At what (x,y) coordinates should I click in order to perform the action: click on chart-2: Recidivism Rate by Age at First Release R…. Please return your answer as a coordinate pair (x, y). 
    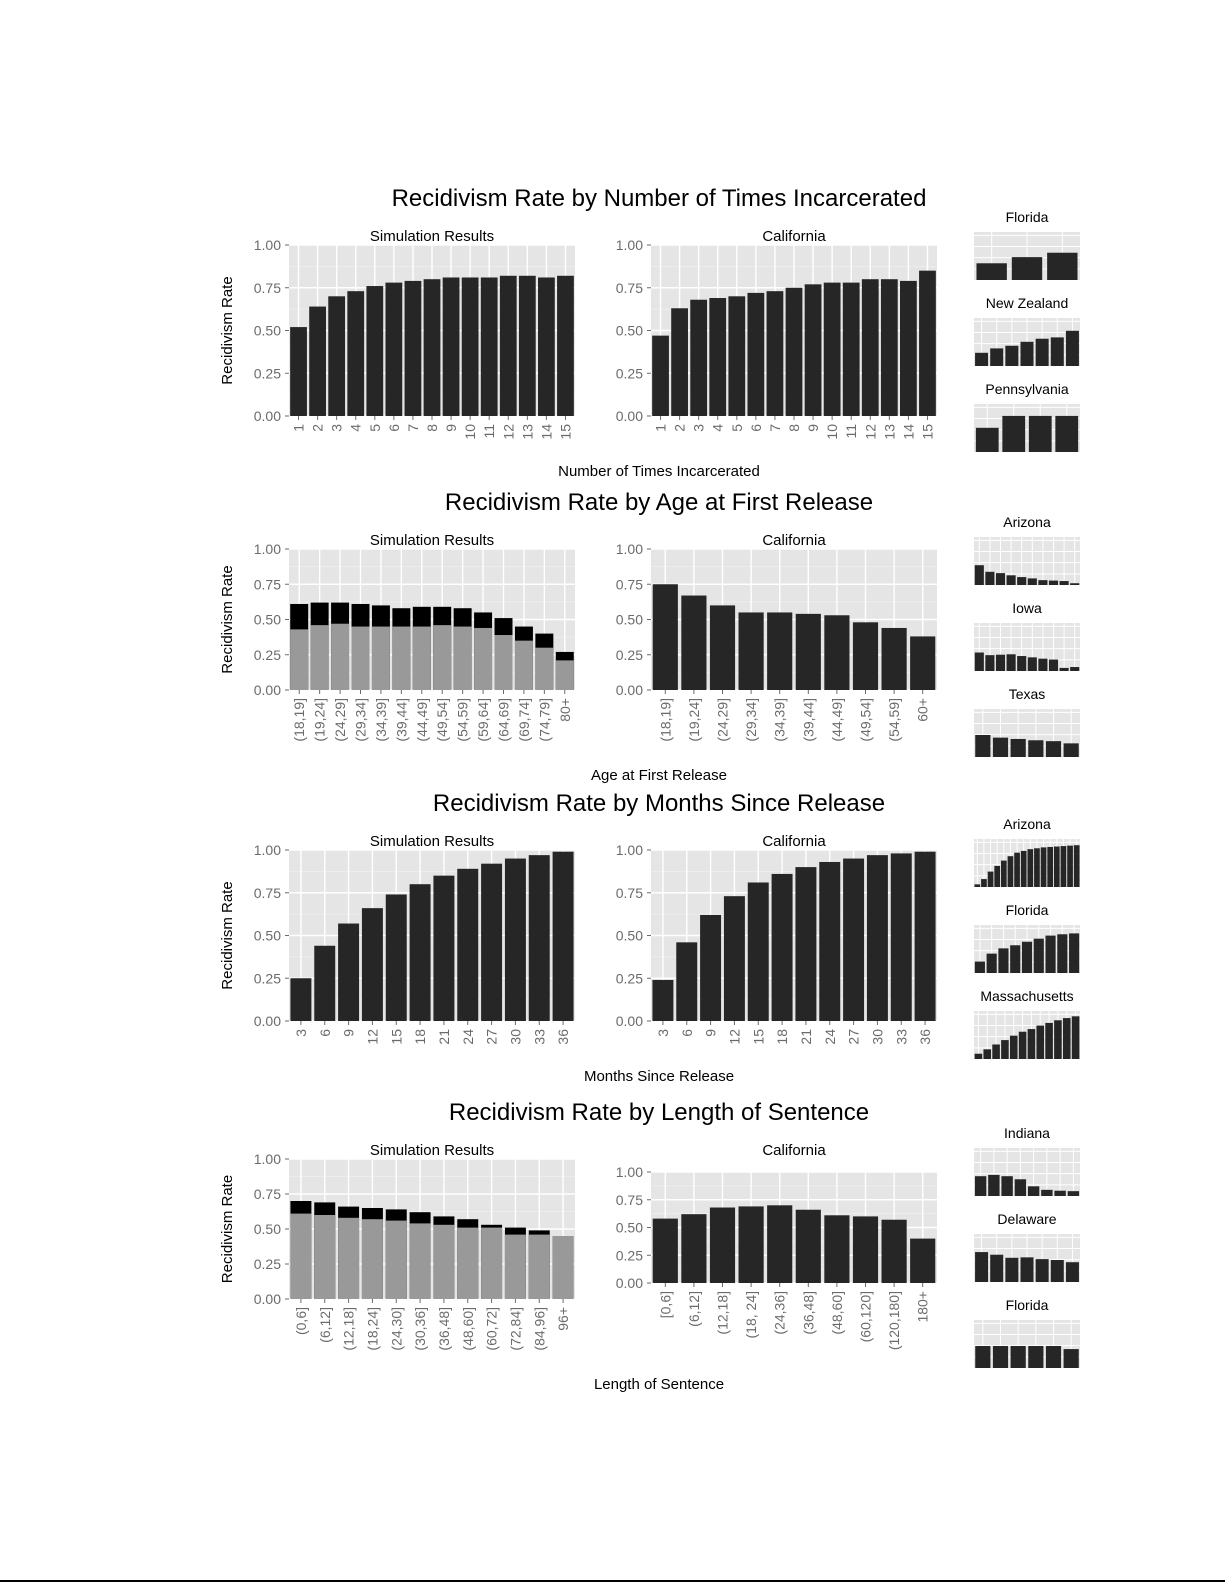
    Looking at the image, I should click on (649, 636).